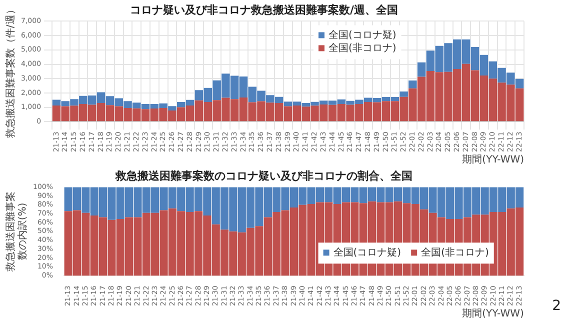  Describe the element at coordinates (264, 9) in the screenshot. I see `chart-title: コロナ疑い及び非コロナ救急搬送困難事案数/週、全国` at that location.